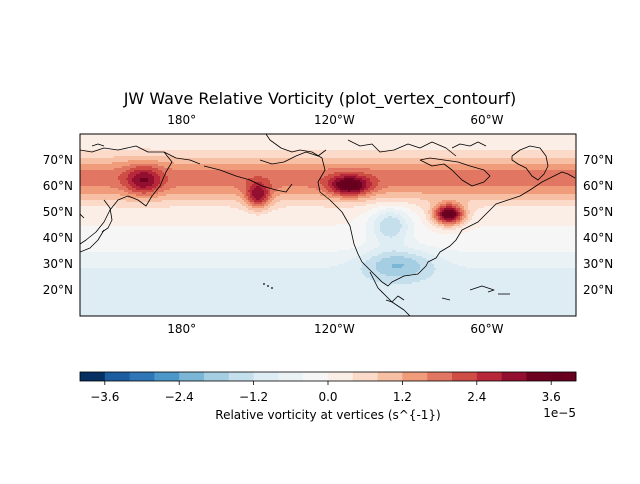 Image resolution: width=640 pixels, height=484 pixels. Describe the element at coordinates (181, 329) in the screenshot. I see `map-x-tick-label-bottom: 180°` at that location.